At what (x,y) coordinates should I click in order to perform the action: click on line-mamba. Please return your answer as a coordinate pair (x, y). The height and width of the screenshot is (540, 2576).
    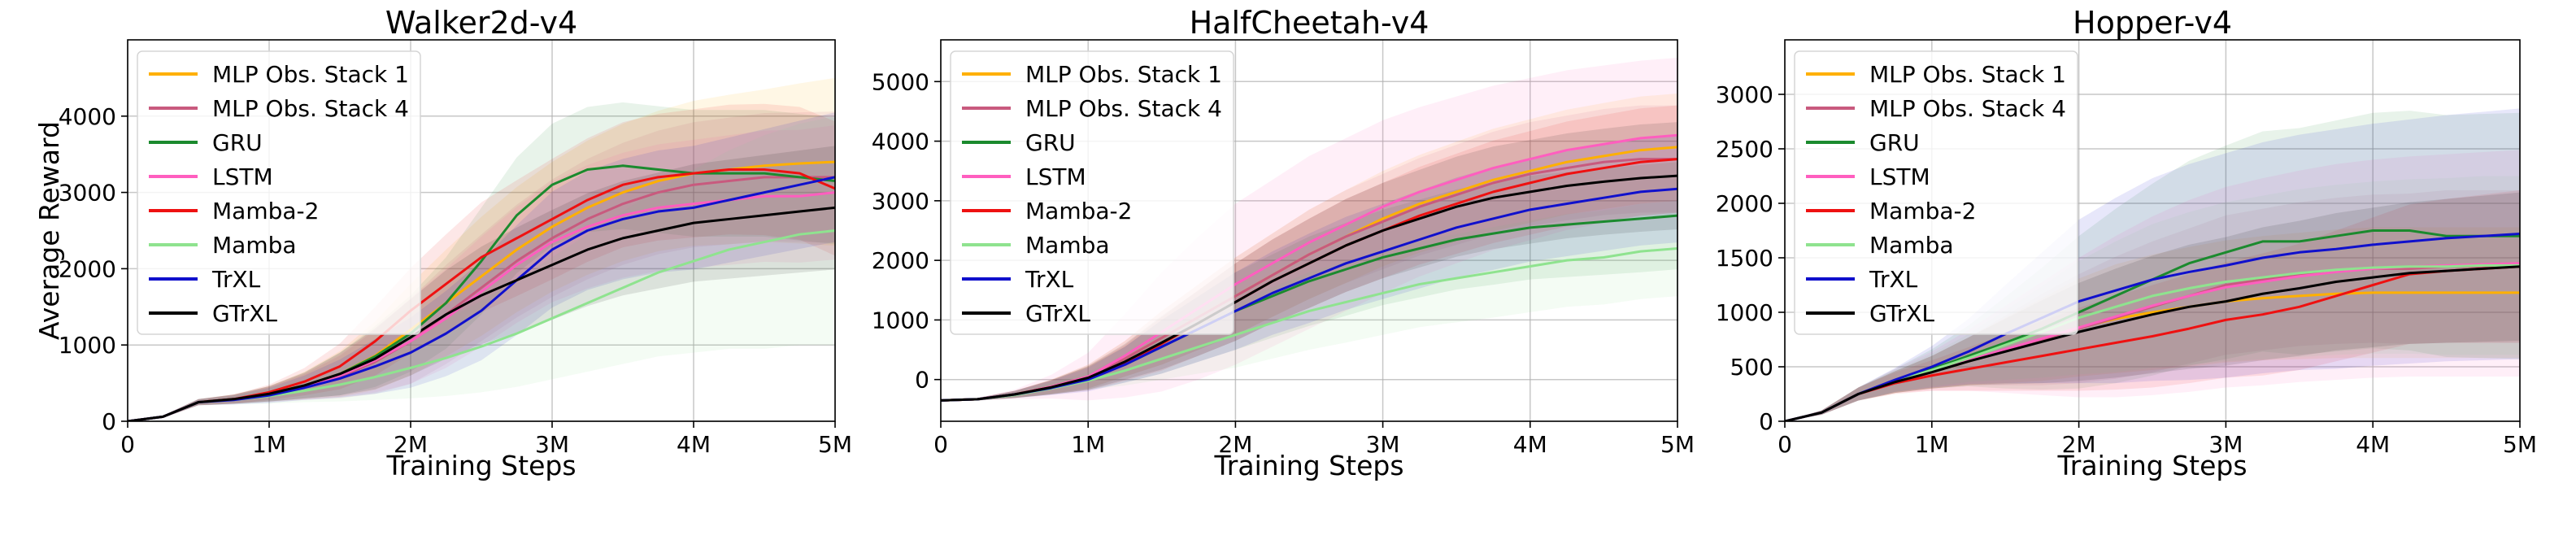
    Looking at the image, I should click on (2152, 342).